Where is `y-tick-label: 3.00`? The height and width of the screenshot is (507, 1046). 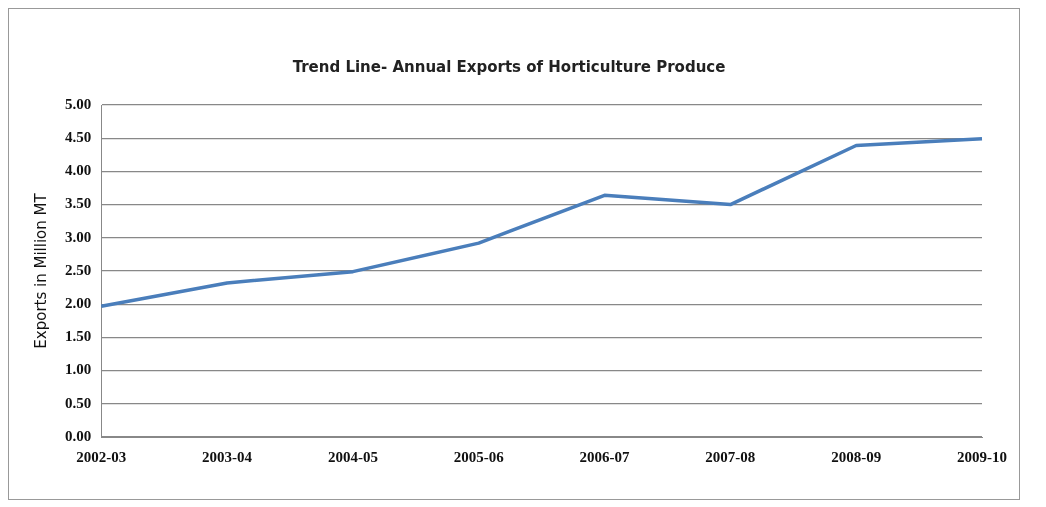 y-tick-label: 3.00 is located at coordinates (78, 236).